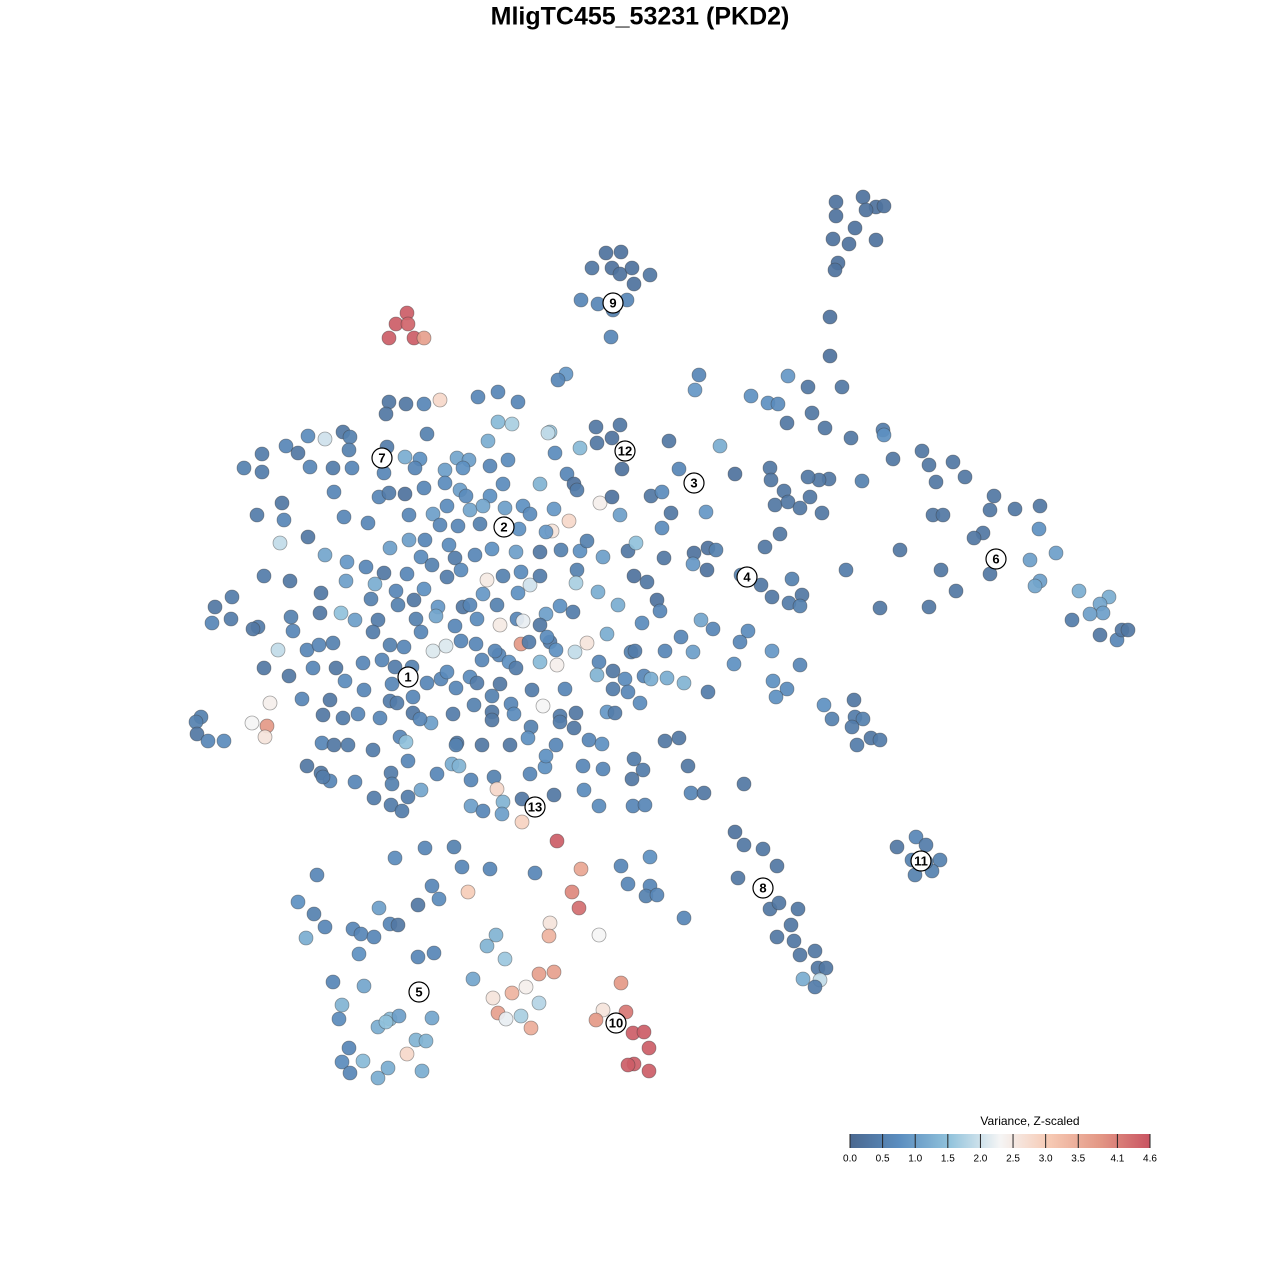 The height and width of the screenshot is (1280, 1280). I want to click on cluster-label: 11, so click(921, 860).